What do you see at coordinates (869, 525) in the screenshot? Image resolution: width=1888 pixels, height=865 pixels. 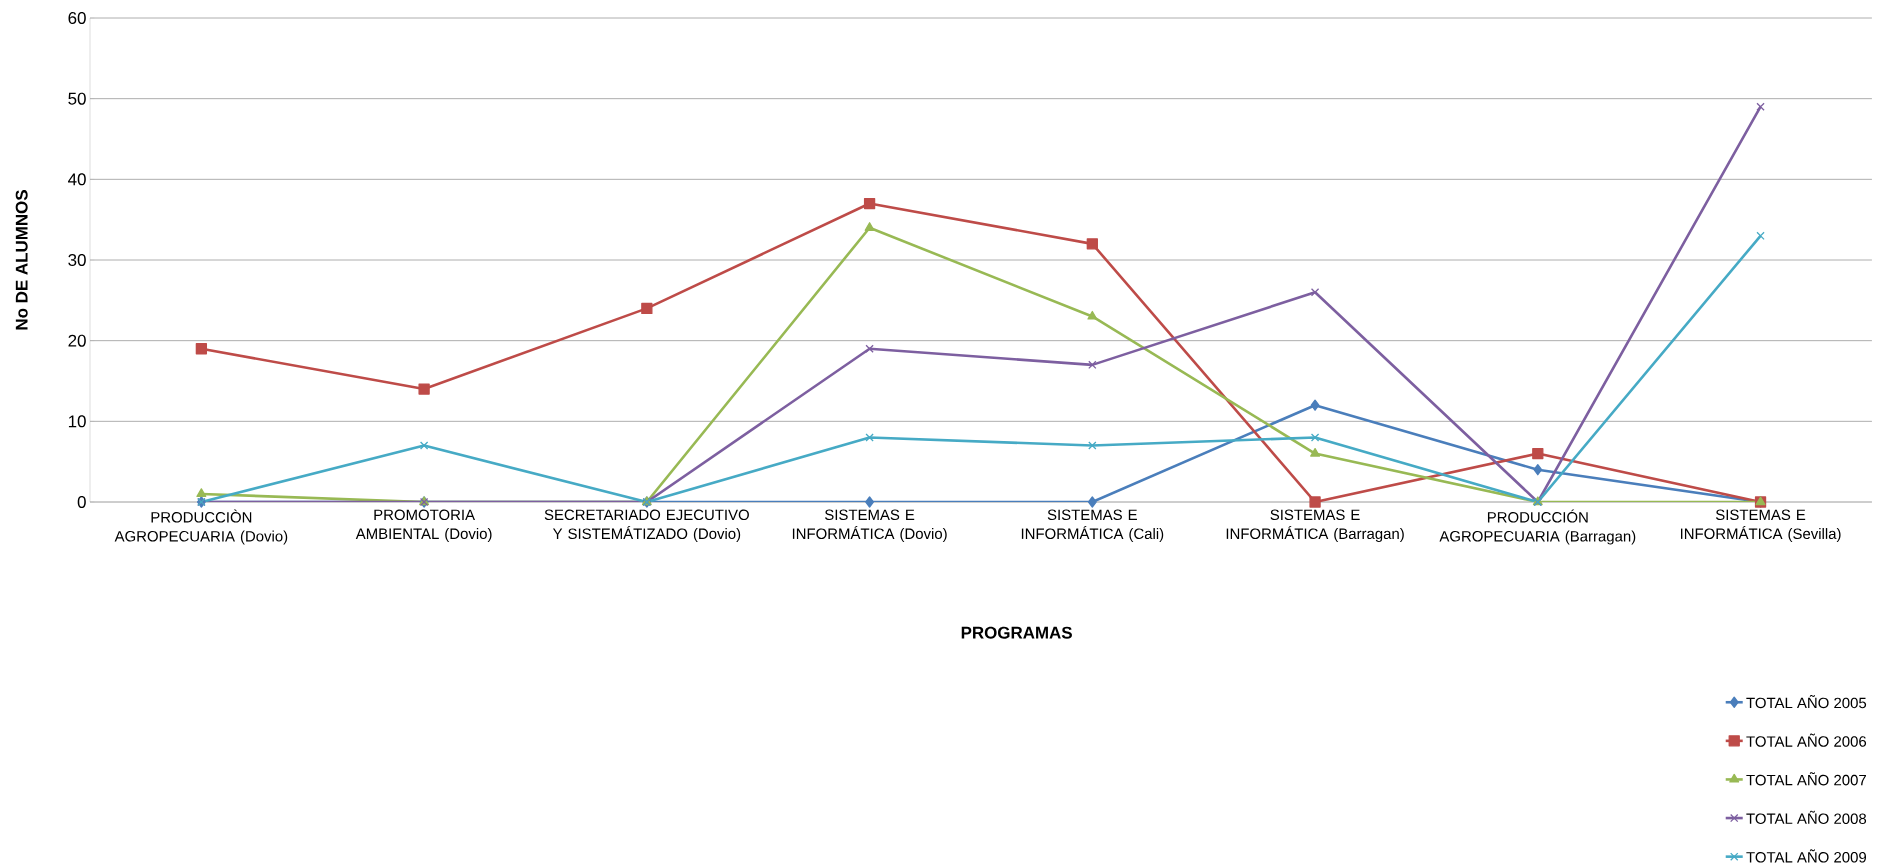 I see `x-tick-label: SISTEMAS E INFORMÁTICA (Dovio)` at bounding box center [869, 525].